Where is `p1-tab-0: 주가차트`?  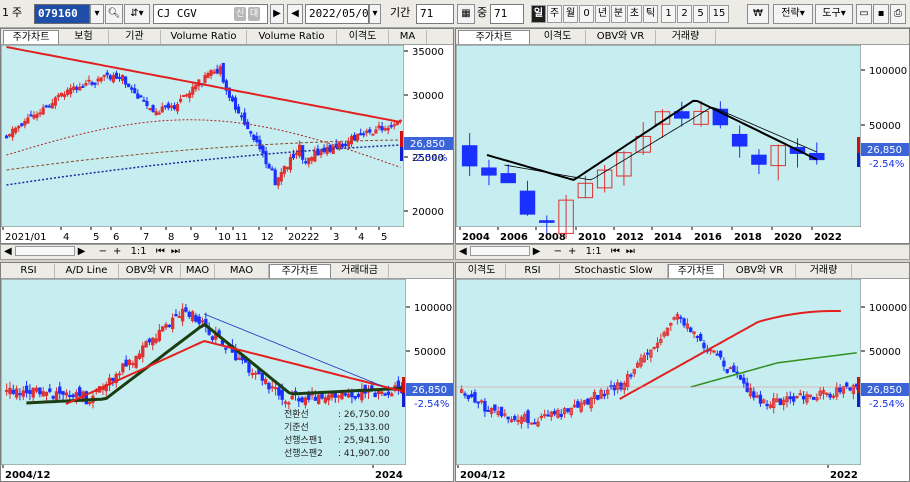
p1-tab-0: 주가차트 is located at coordinates (31, 37).